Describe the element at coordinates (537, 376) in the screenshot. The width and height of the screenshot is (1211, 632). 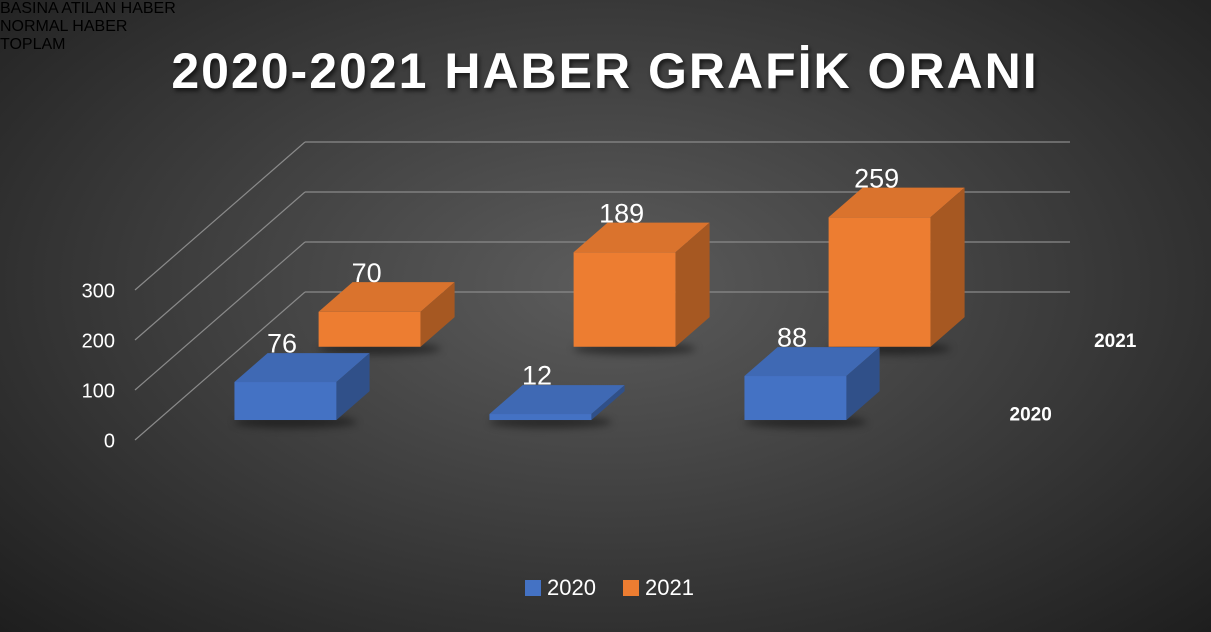
I see `value-label: 12` at that location.